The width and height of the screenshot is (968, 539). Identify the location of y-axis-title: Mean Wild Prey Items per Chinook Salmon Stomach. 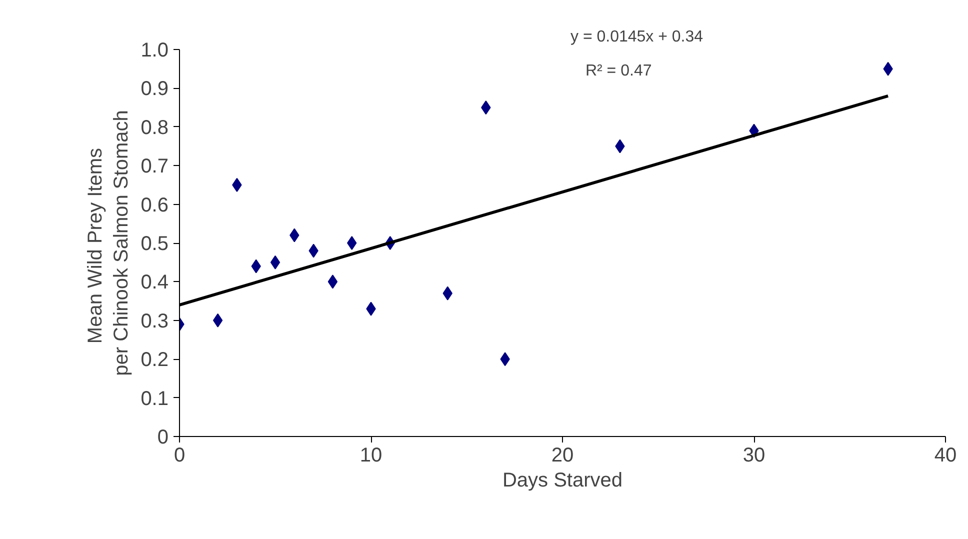
(108, 243).